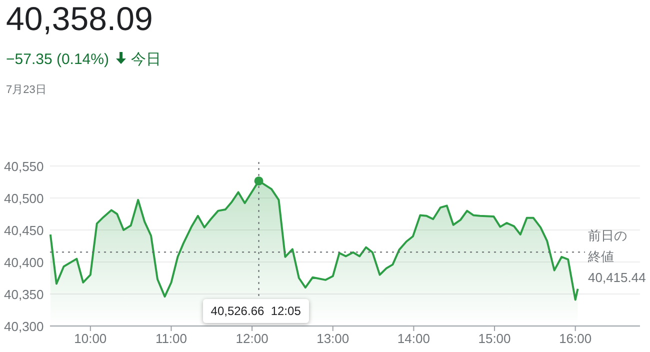 This screenshot has width=650, height=352. I want to click on text: −57.35 (0.14%) 今日, so click(83, 59).